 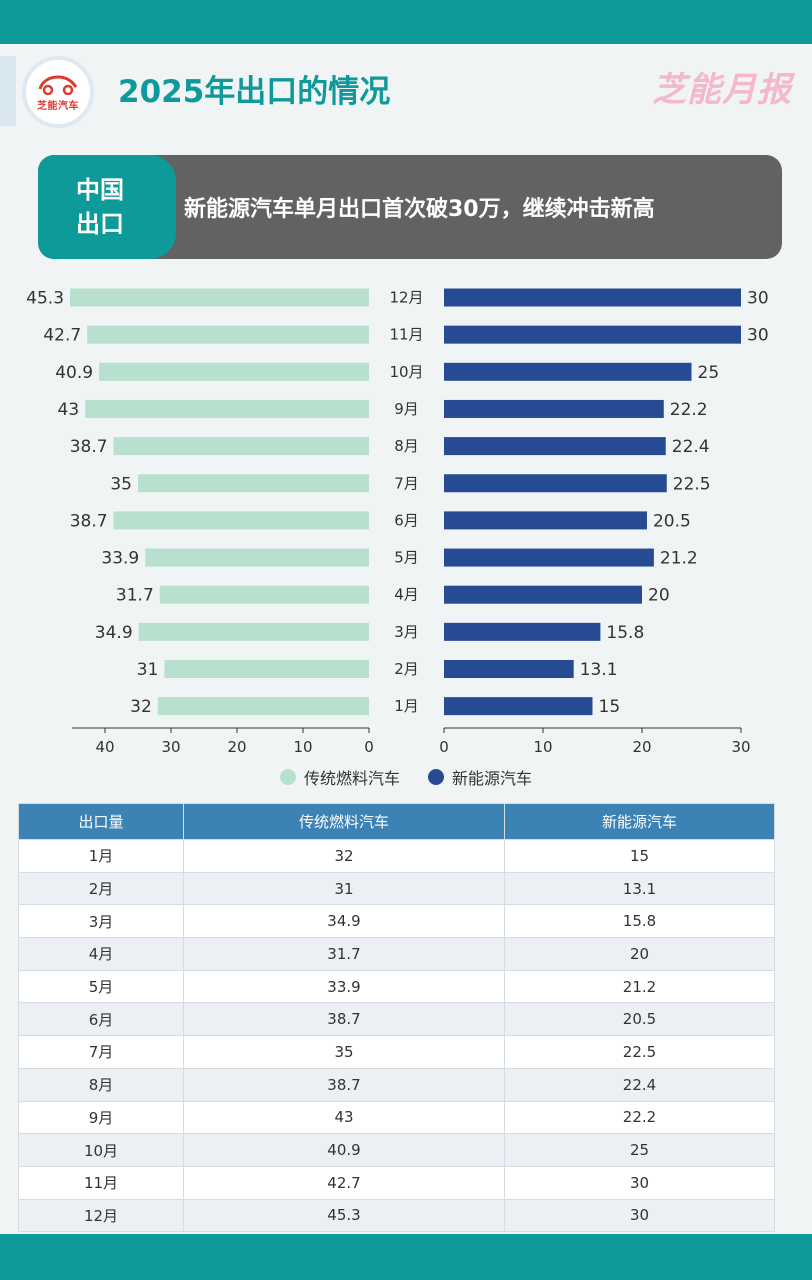 I want to click on data-label-ice: 33.9, so click(x=120, y=559).